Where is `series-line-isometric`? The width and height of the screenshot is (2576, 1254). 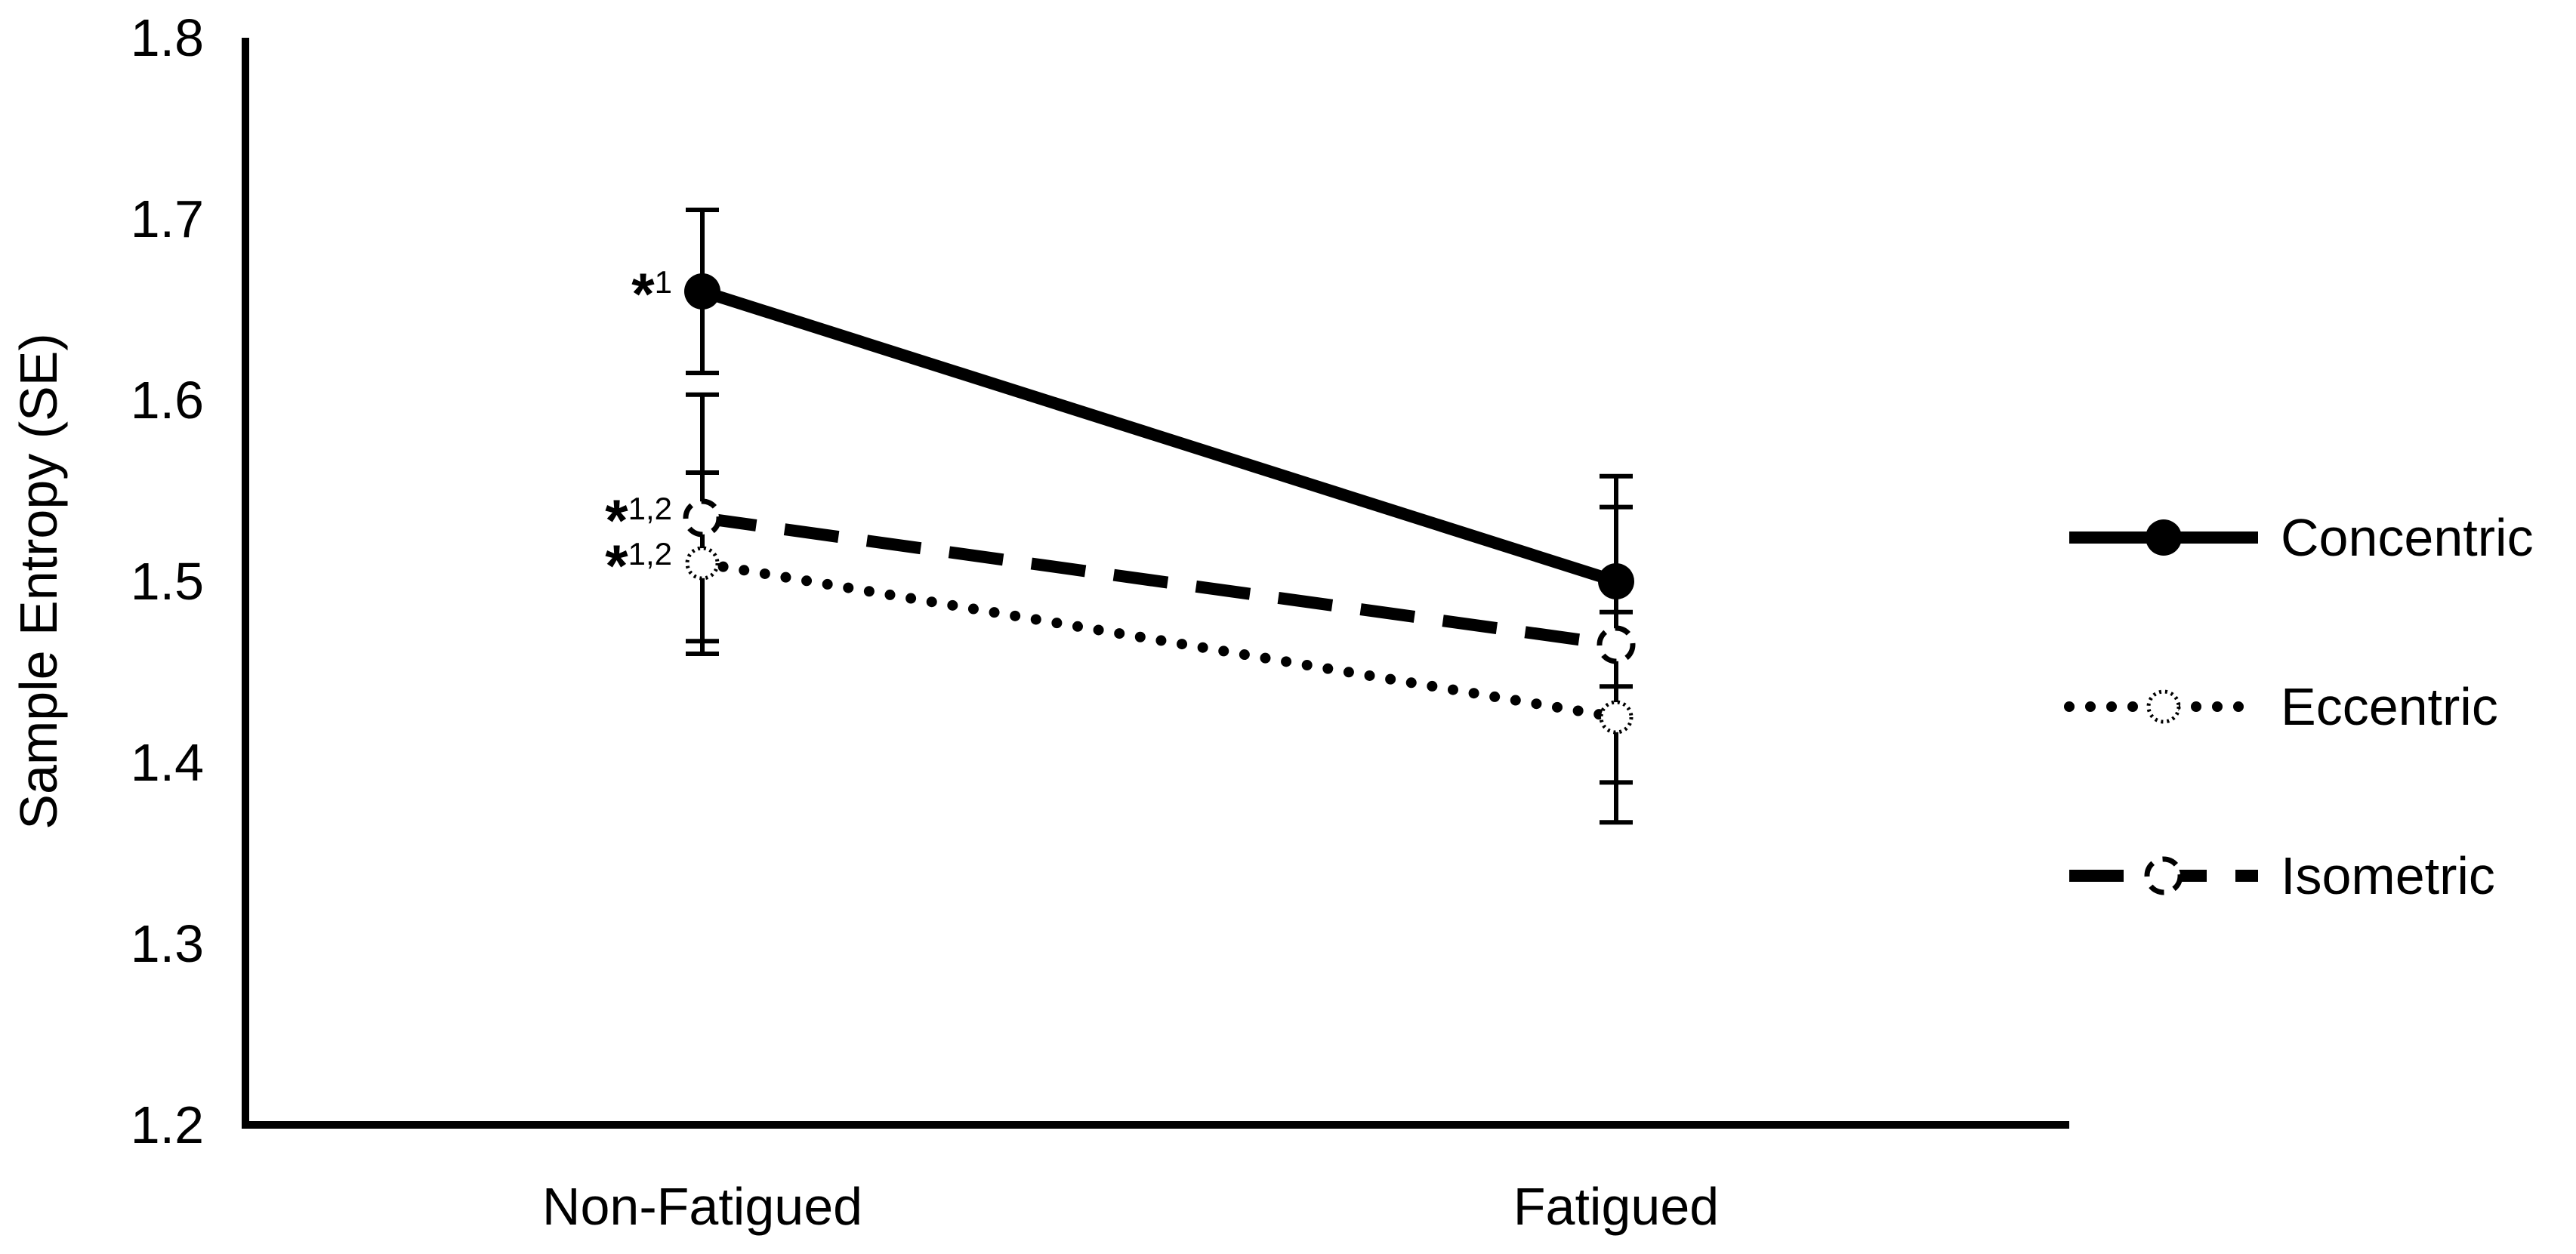
series-line-isometric is located at coordinates (1159, 581).